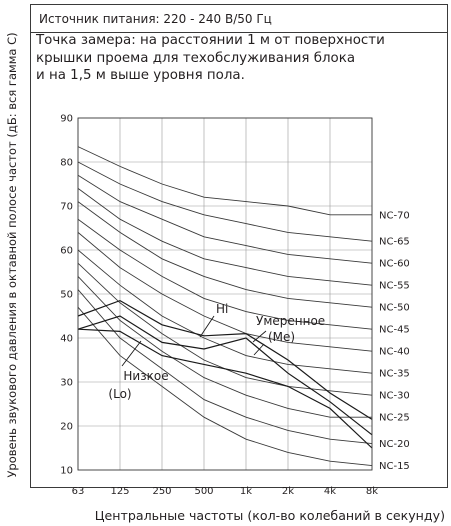 Image resolution: width=451 pixels, height=526 pixels. What do you see at coordinates (161, 491) in the screenshot?
I see `x-tick-label: 250` at bounding box center [161, 491].